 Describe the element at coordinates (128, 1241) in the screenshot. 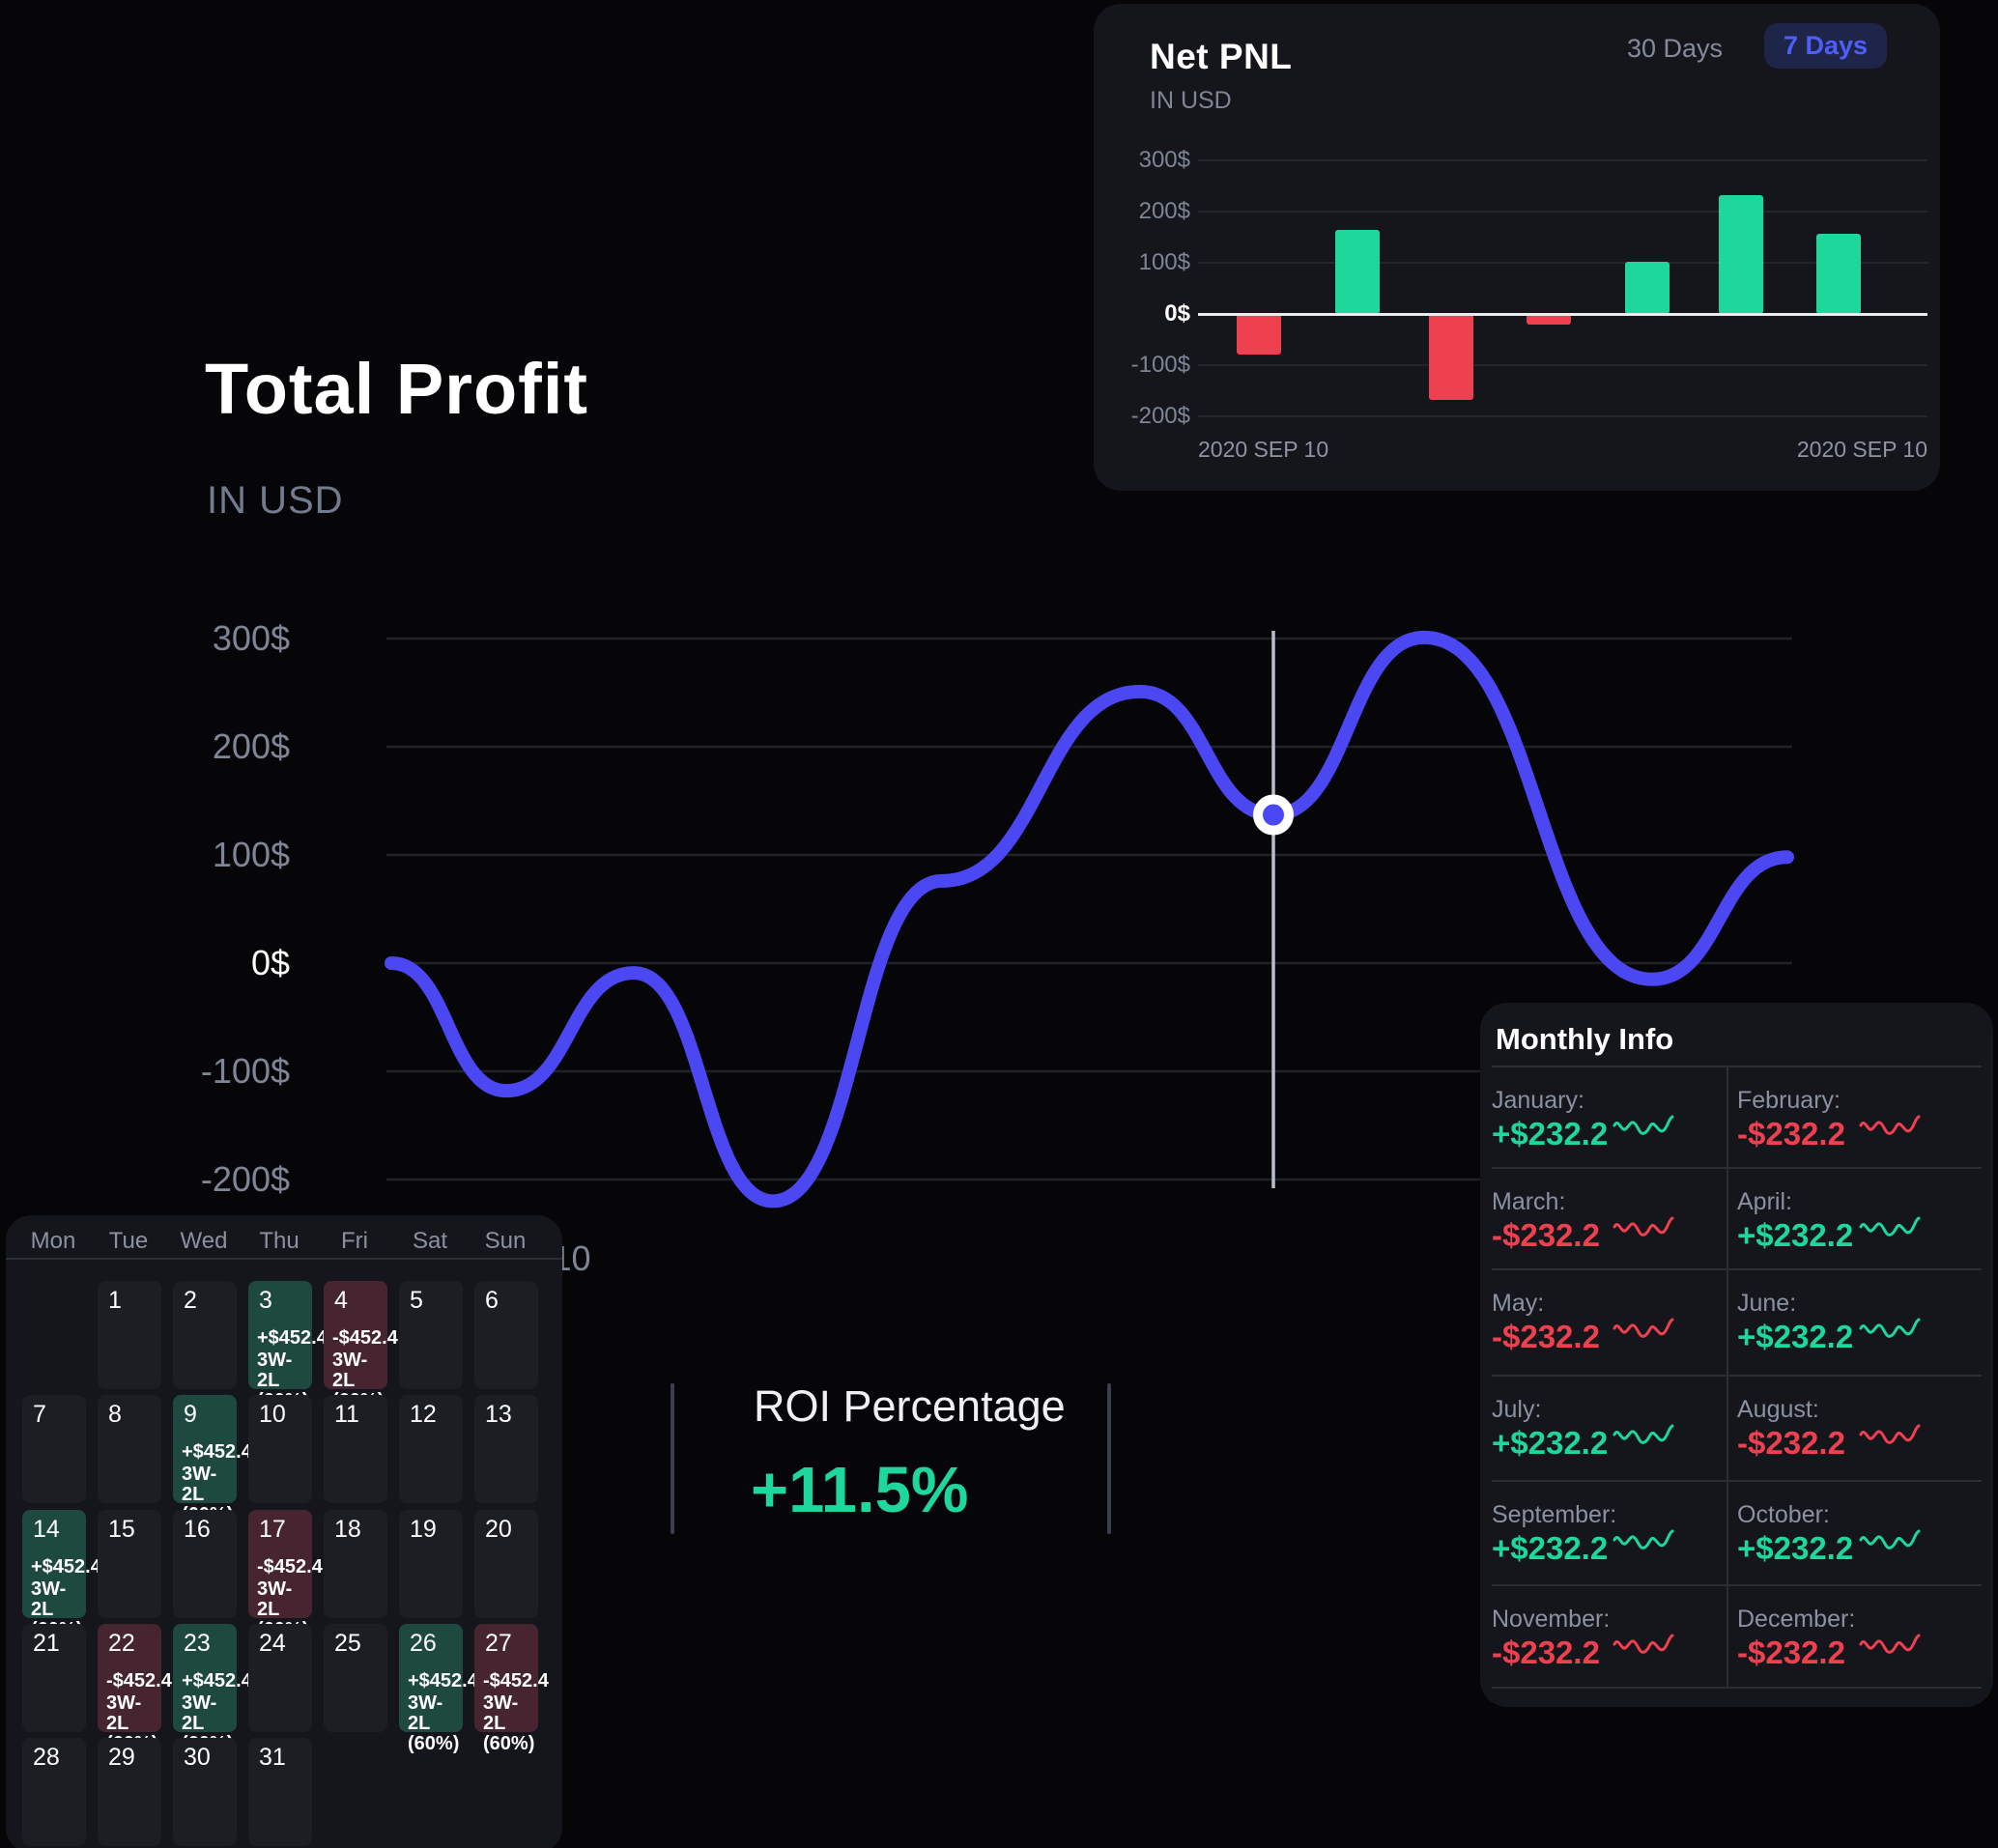

I see `calendar-day-header: Tue` at that location.